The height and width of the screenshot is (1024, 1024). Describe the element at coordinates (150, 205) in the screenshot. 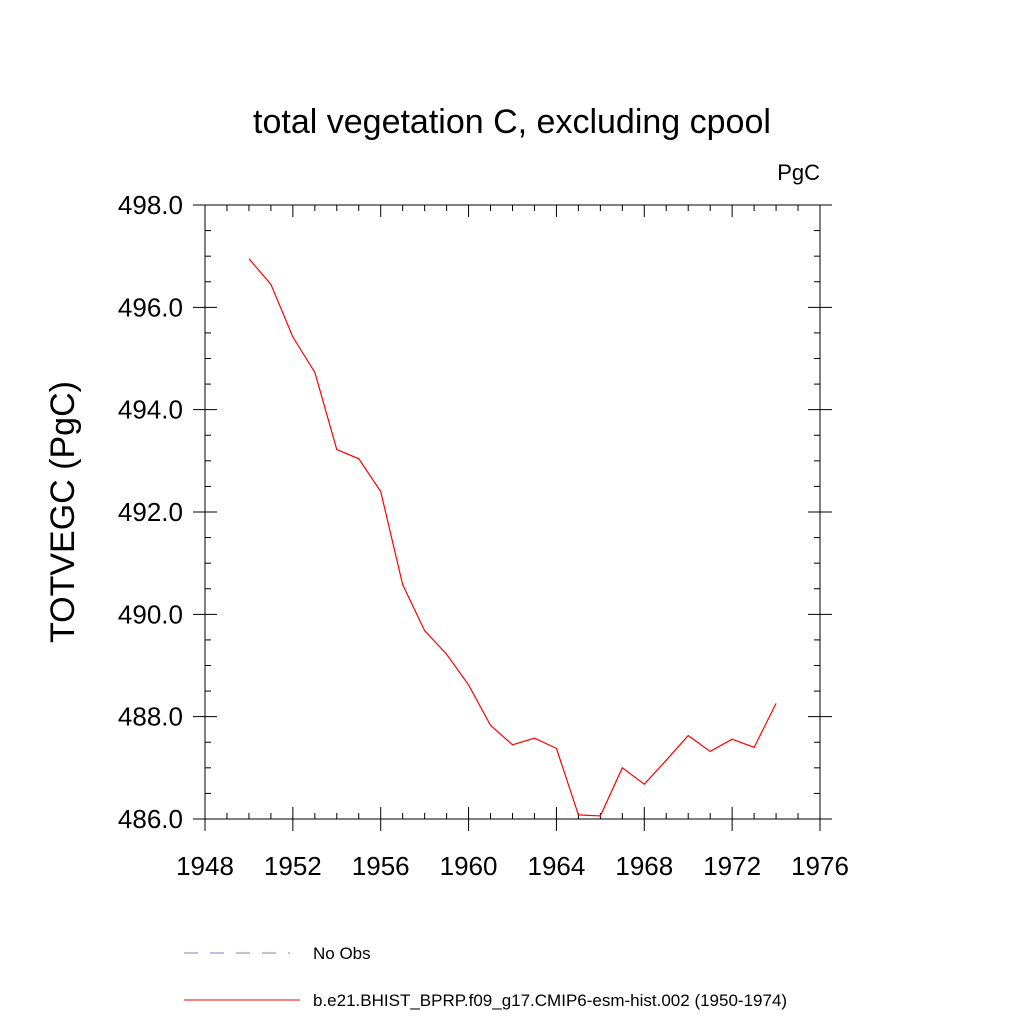

I see `y-tick-label: 498.0` at that location.